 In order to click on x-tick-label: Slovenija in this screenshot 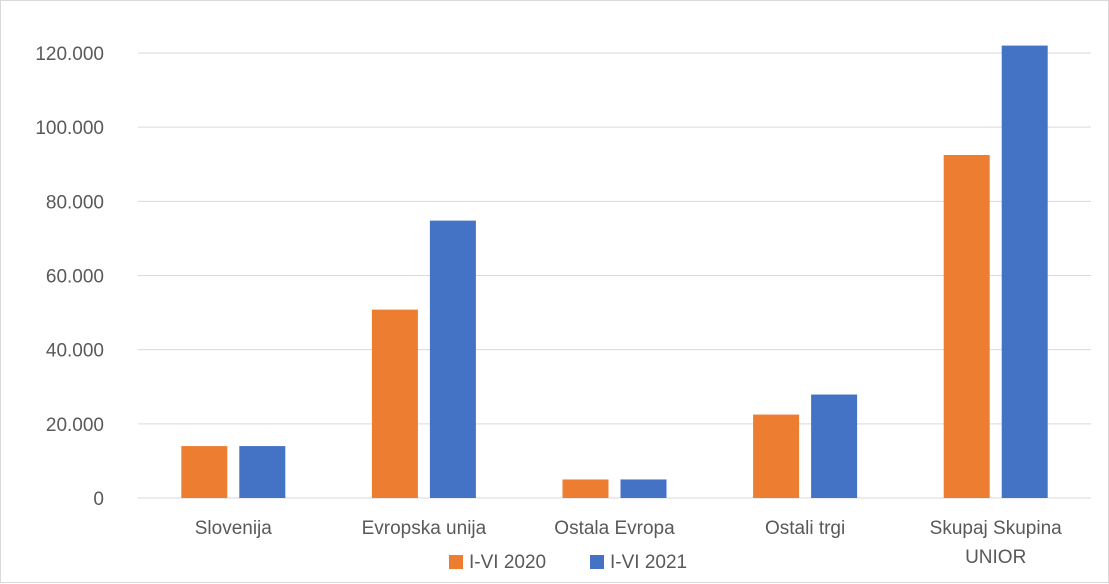, I will do `click(234, 528)`.